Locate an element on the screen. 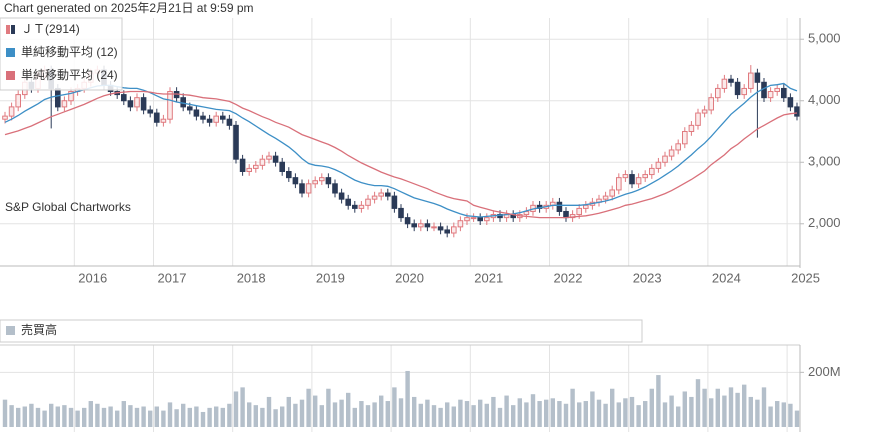  x-tick-label: 2025 is located at coordinates (805, 277).